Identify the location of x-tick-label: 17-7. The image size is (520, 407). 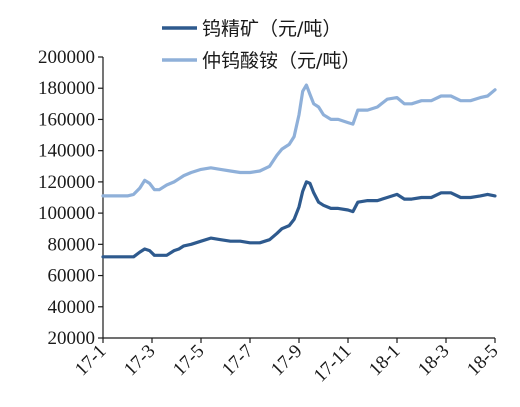
(237, 360).